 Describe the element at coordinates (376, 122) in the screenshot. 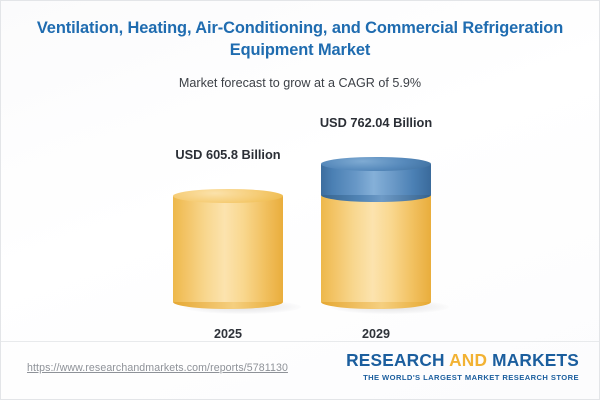

I see `bar-value-label-2029: USD 762.04 Billion` at that location.